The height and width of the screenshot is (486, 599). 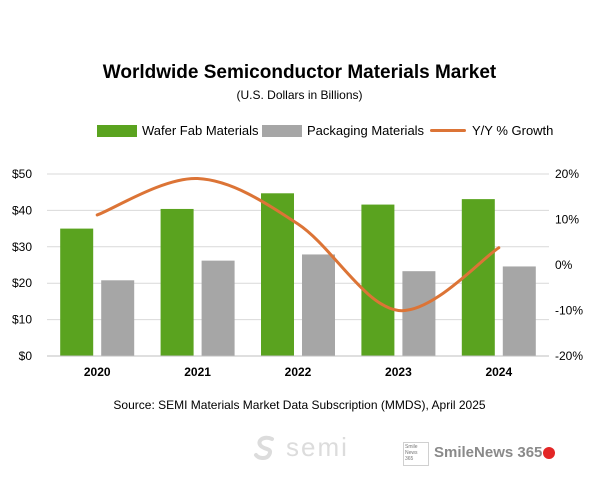 I want to click on legend-swatch-wafer, so click(x=117, y=130).